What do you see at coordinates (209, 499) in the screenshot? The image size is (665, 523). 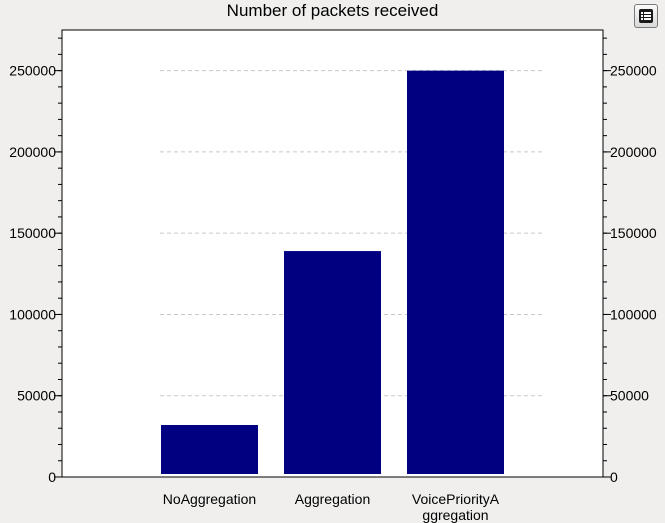 I see `x-category-label: NoAggregation` at bounding box center [209, 499].